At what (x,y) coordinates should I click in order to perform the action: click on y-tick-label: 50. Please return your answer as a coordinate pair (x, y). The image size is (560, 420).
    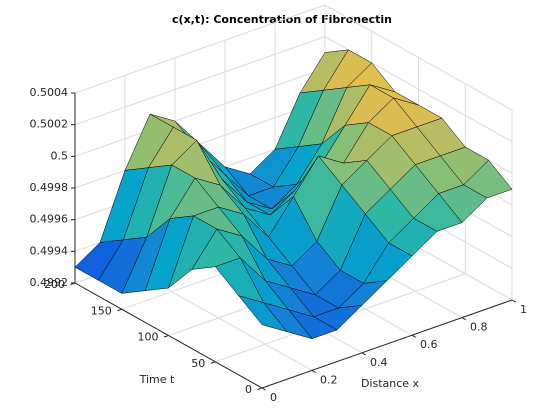
    Looking at the image, I should click on (198, 363).